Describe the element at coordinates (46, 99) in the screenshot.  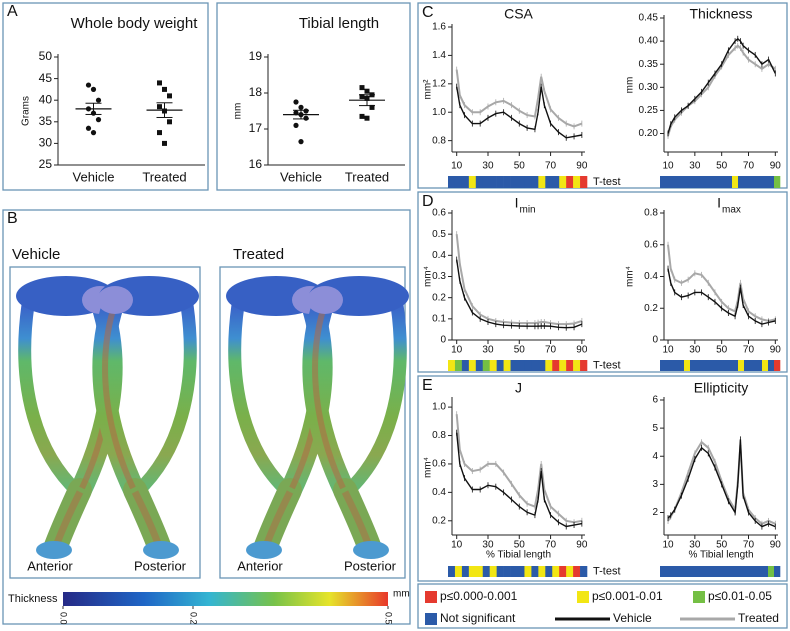
I see `y-tick-label: 40` at that location.